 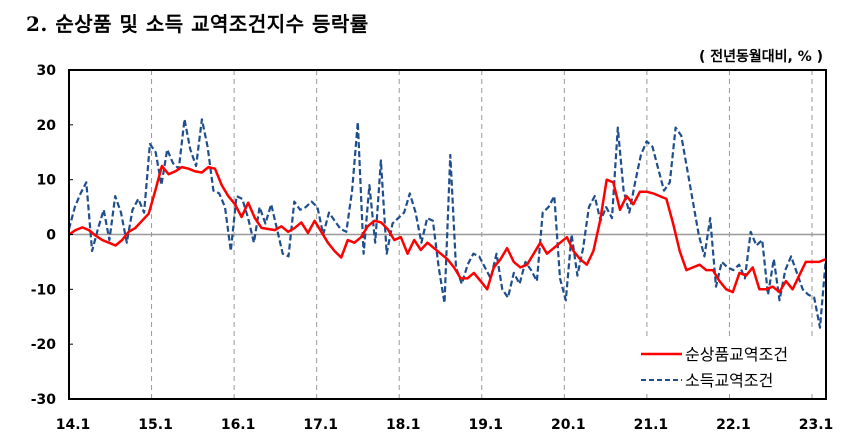 What do you see at coordinates (733, 425) in the screenshot?
I see `x-tick-label: 22.1` at bounding box center [733, 425].